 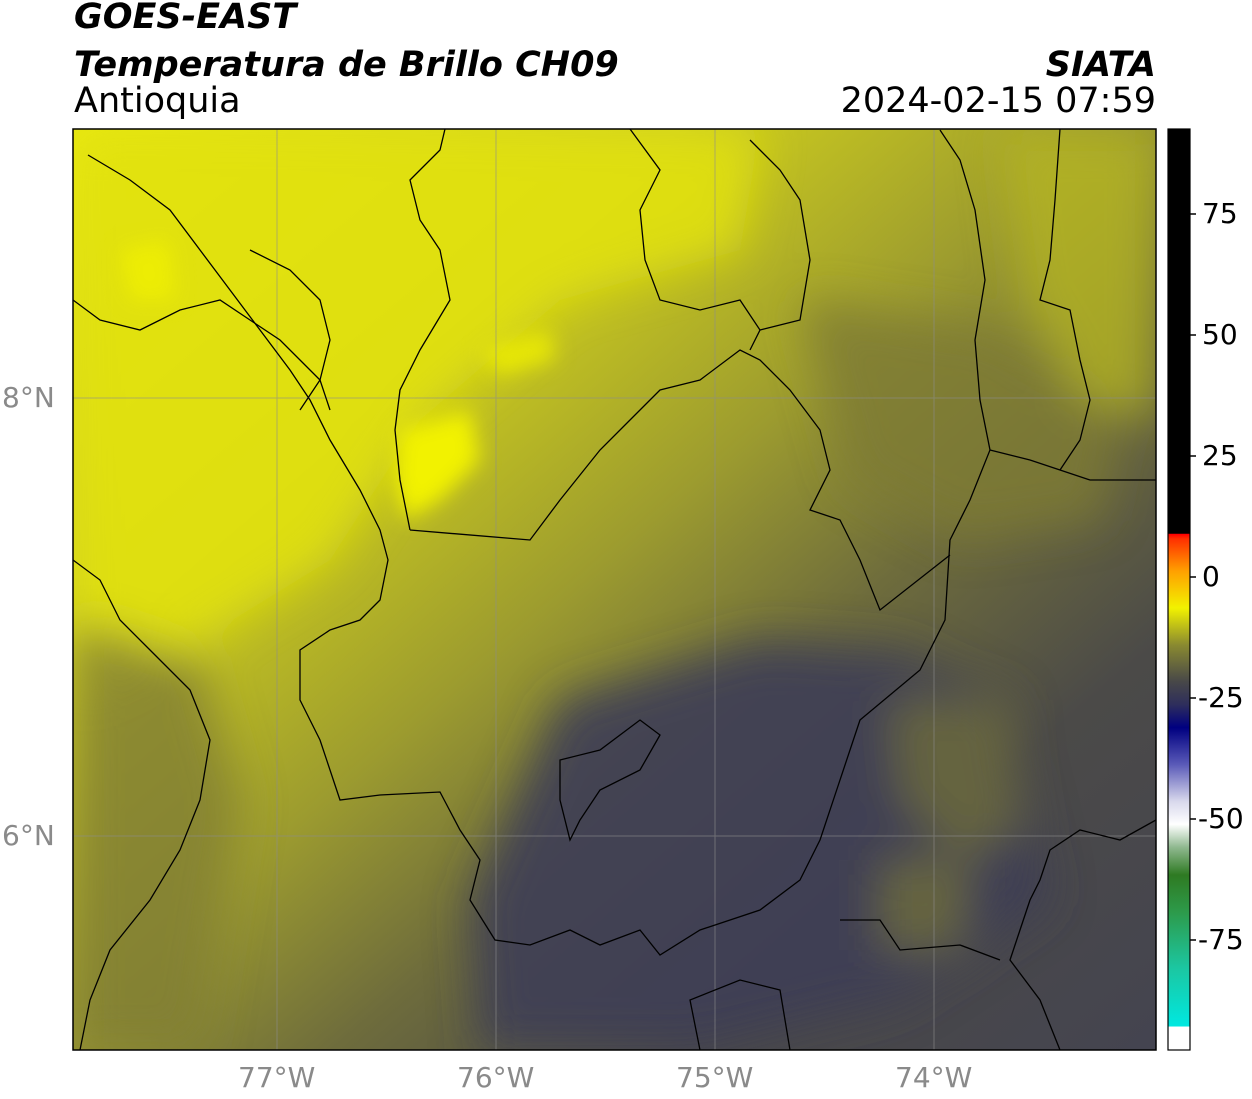 I want to click on colorbar-label-minus50: -50, so click(x=1221, y=818).